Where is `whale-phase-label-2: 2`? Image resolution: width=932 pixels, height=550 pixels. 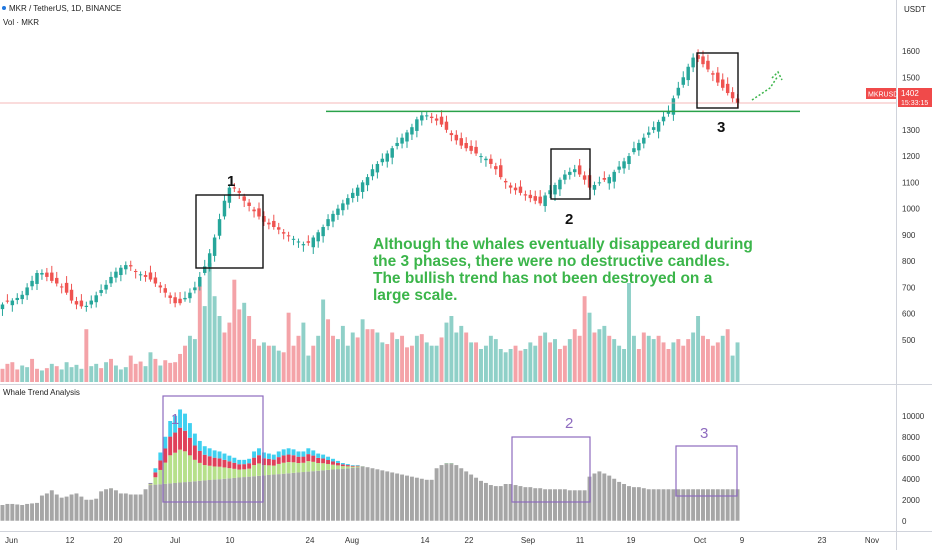
whale-phase-label-2: 2 is located at coordinates (569, 423).